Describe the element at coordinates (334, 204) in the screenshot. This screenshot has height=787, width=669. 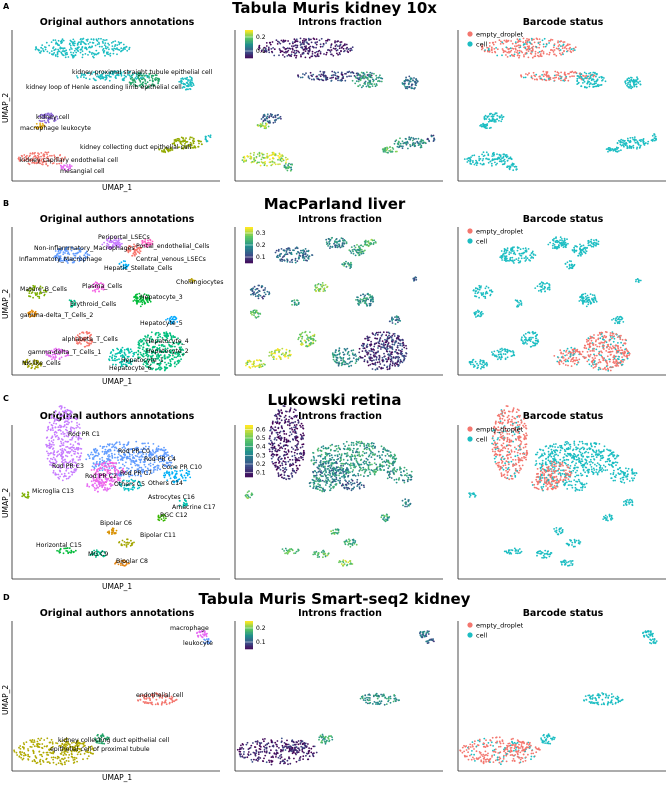
I see `row-title: MacParland liver` at that location.